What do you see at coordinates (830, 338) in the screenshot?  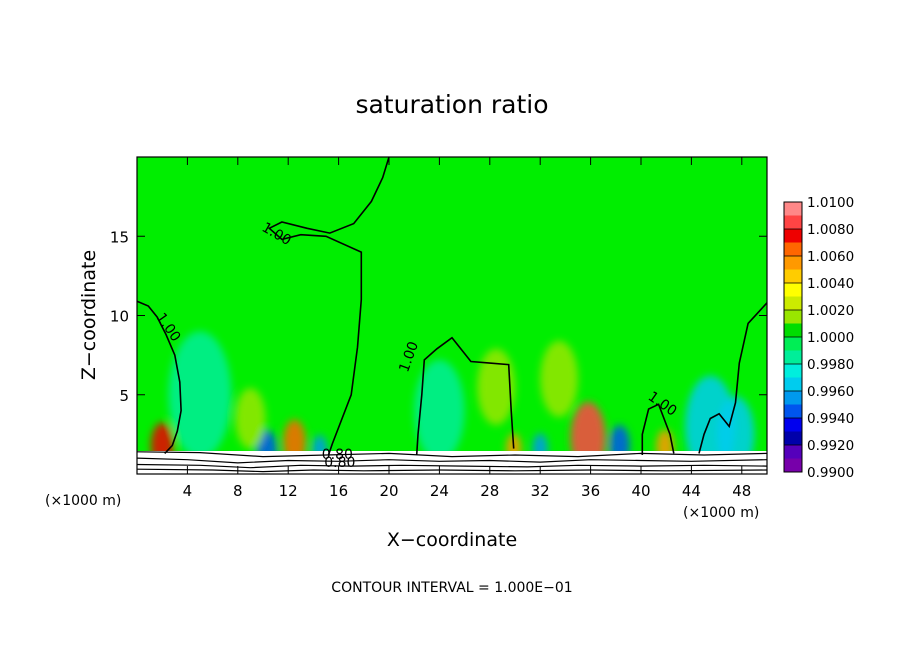 I see `colorbar-label-5: 1.0000` at bounding box center [830, 338].